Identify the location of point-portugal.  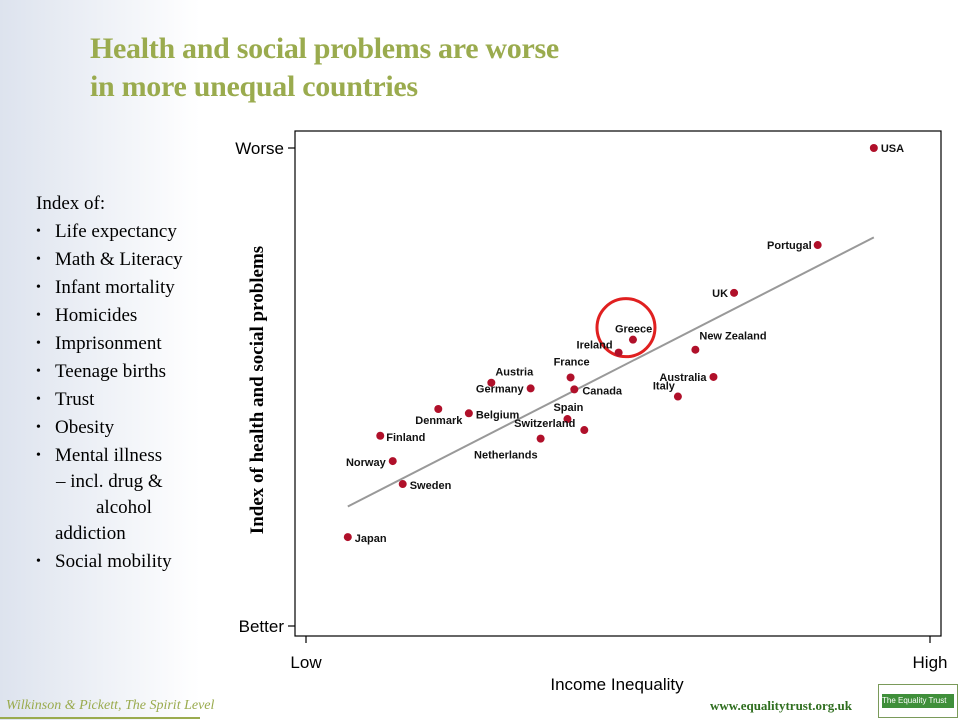
(817, 245).